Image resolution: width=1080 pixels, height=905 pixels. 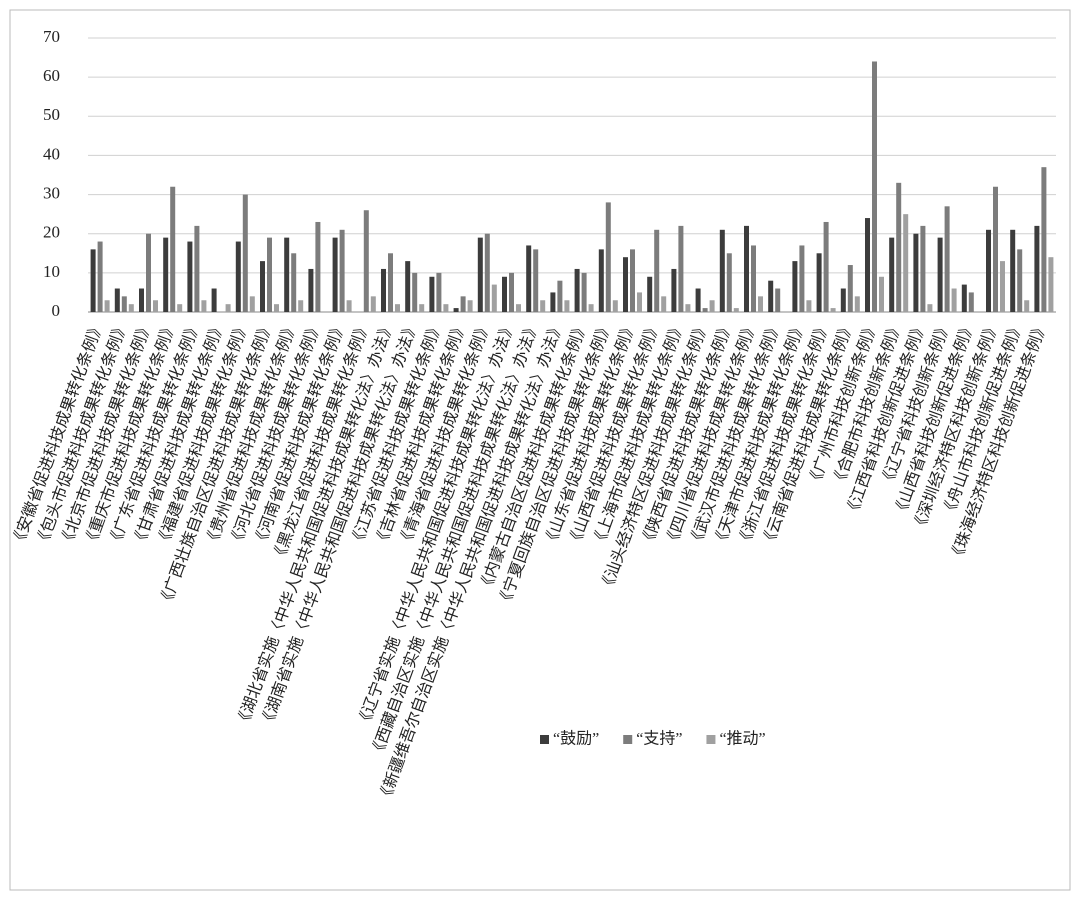 What do you see at coordinates (51, 192) in the screenshot?
I see `y-tick-label: 30` at bounding box center [51, 192].